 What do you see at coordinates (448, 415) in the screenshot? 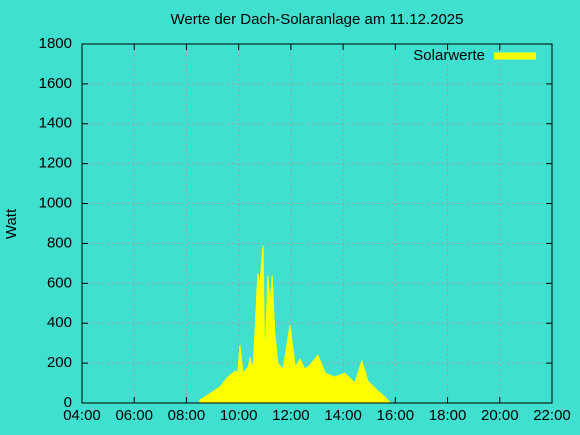
I see `x-tick-label: 18:00` at bounding box center [448, 415].